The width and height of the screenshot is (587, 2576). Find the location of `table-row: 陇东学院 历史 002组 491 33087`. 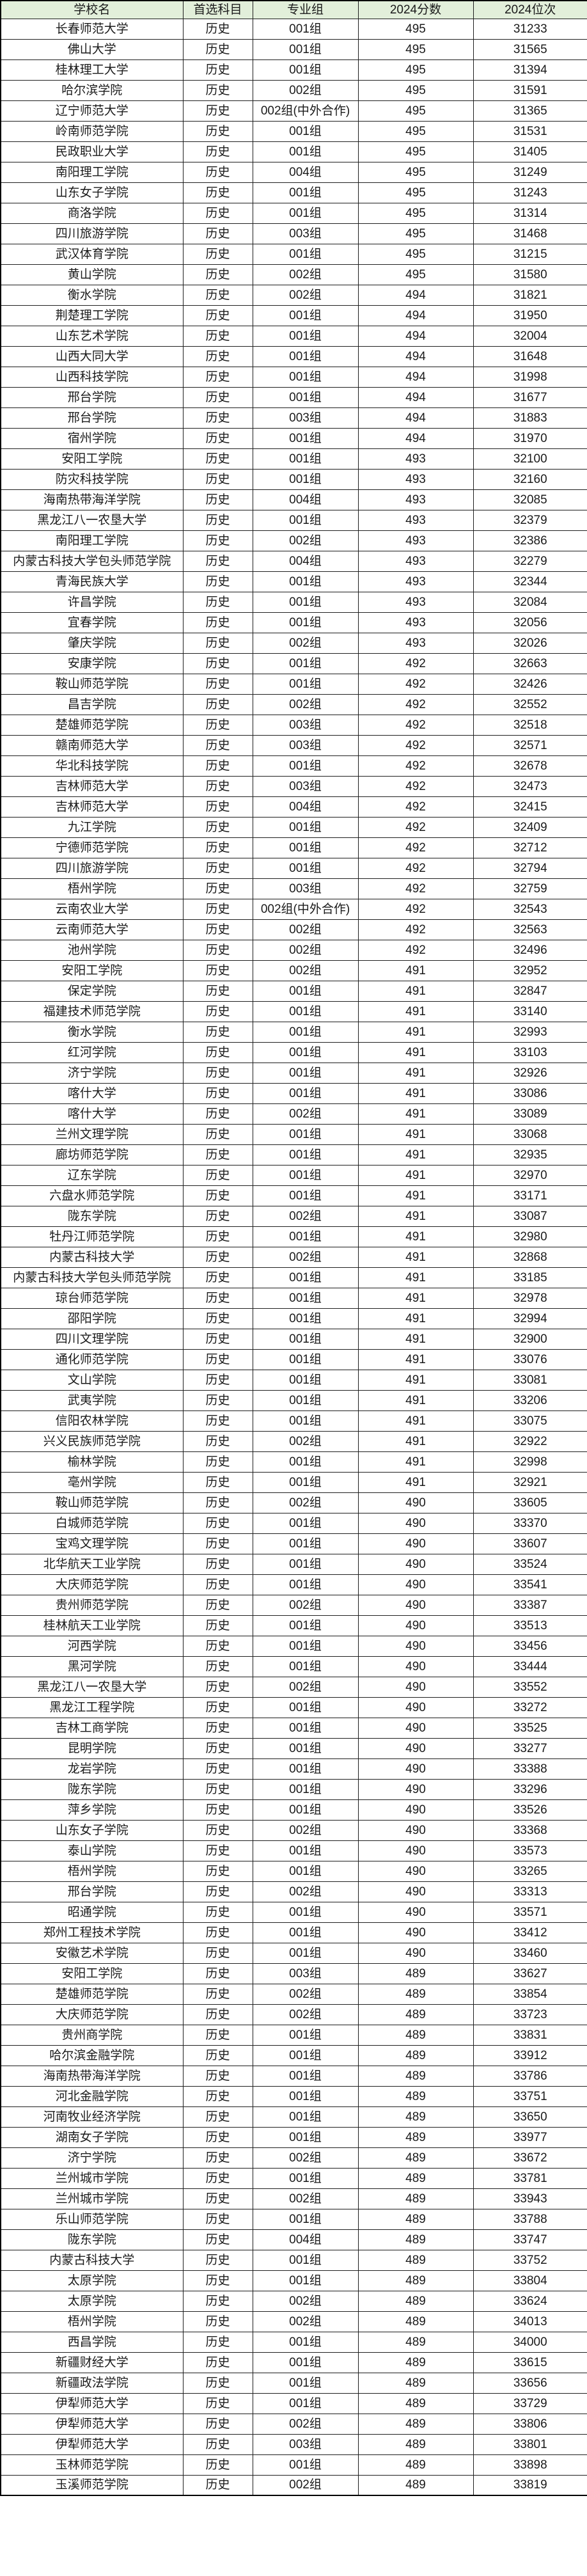

table-row: 陇东学院 历史 002组 491 33087 is located at coordinates (294, 1216).